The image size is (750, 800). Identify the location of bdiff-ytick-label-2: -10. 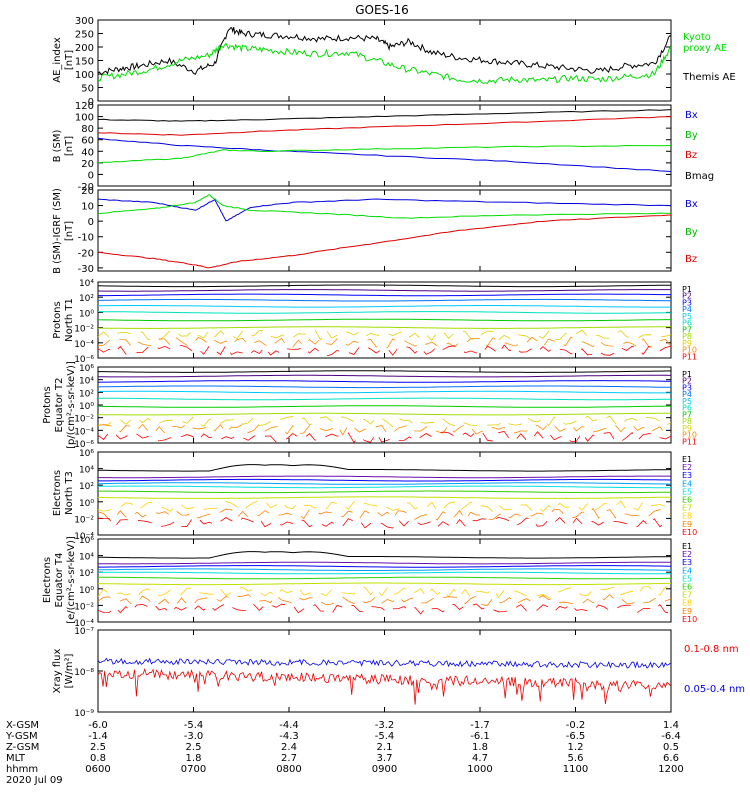
(86, 238).